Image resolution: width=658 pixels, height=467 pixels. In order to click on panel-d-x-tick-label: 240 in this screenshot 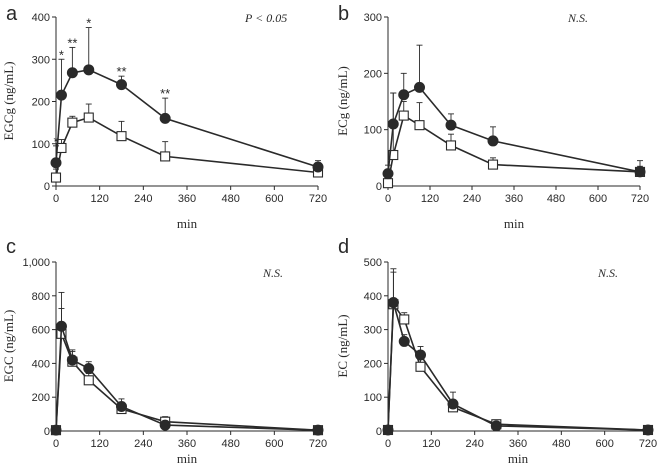, I will do `click(474, 444)`.